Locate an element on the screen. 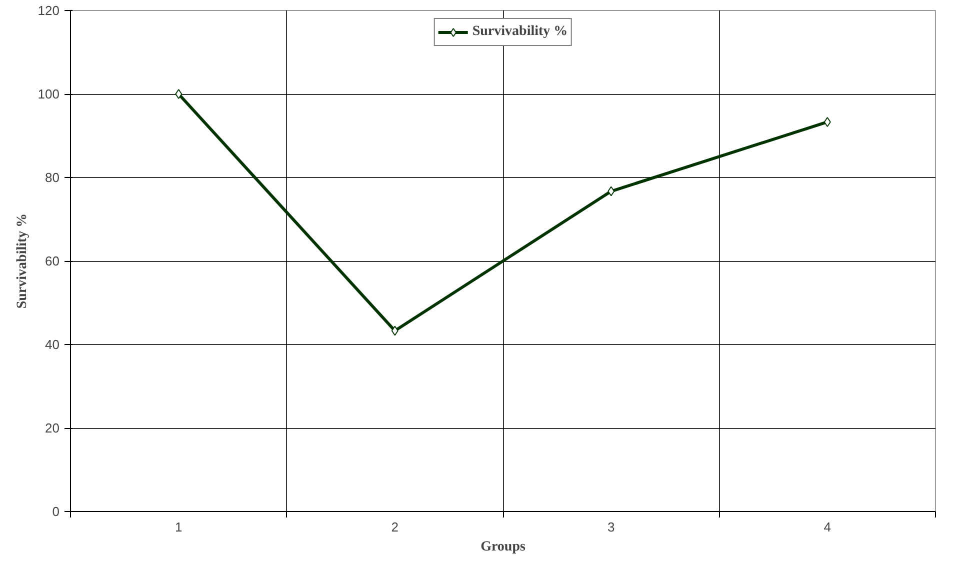  y-tick-label: 60 is located at coordinates (52, 261).